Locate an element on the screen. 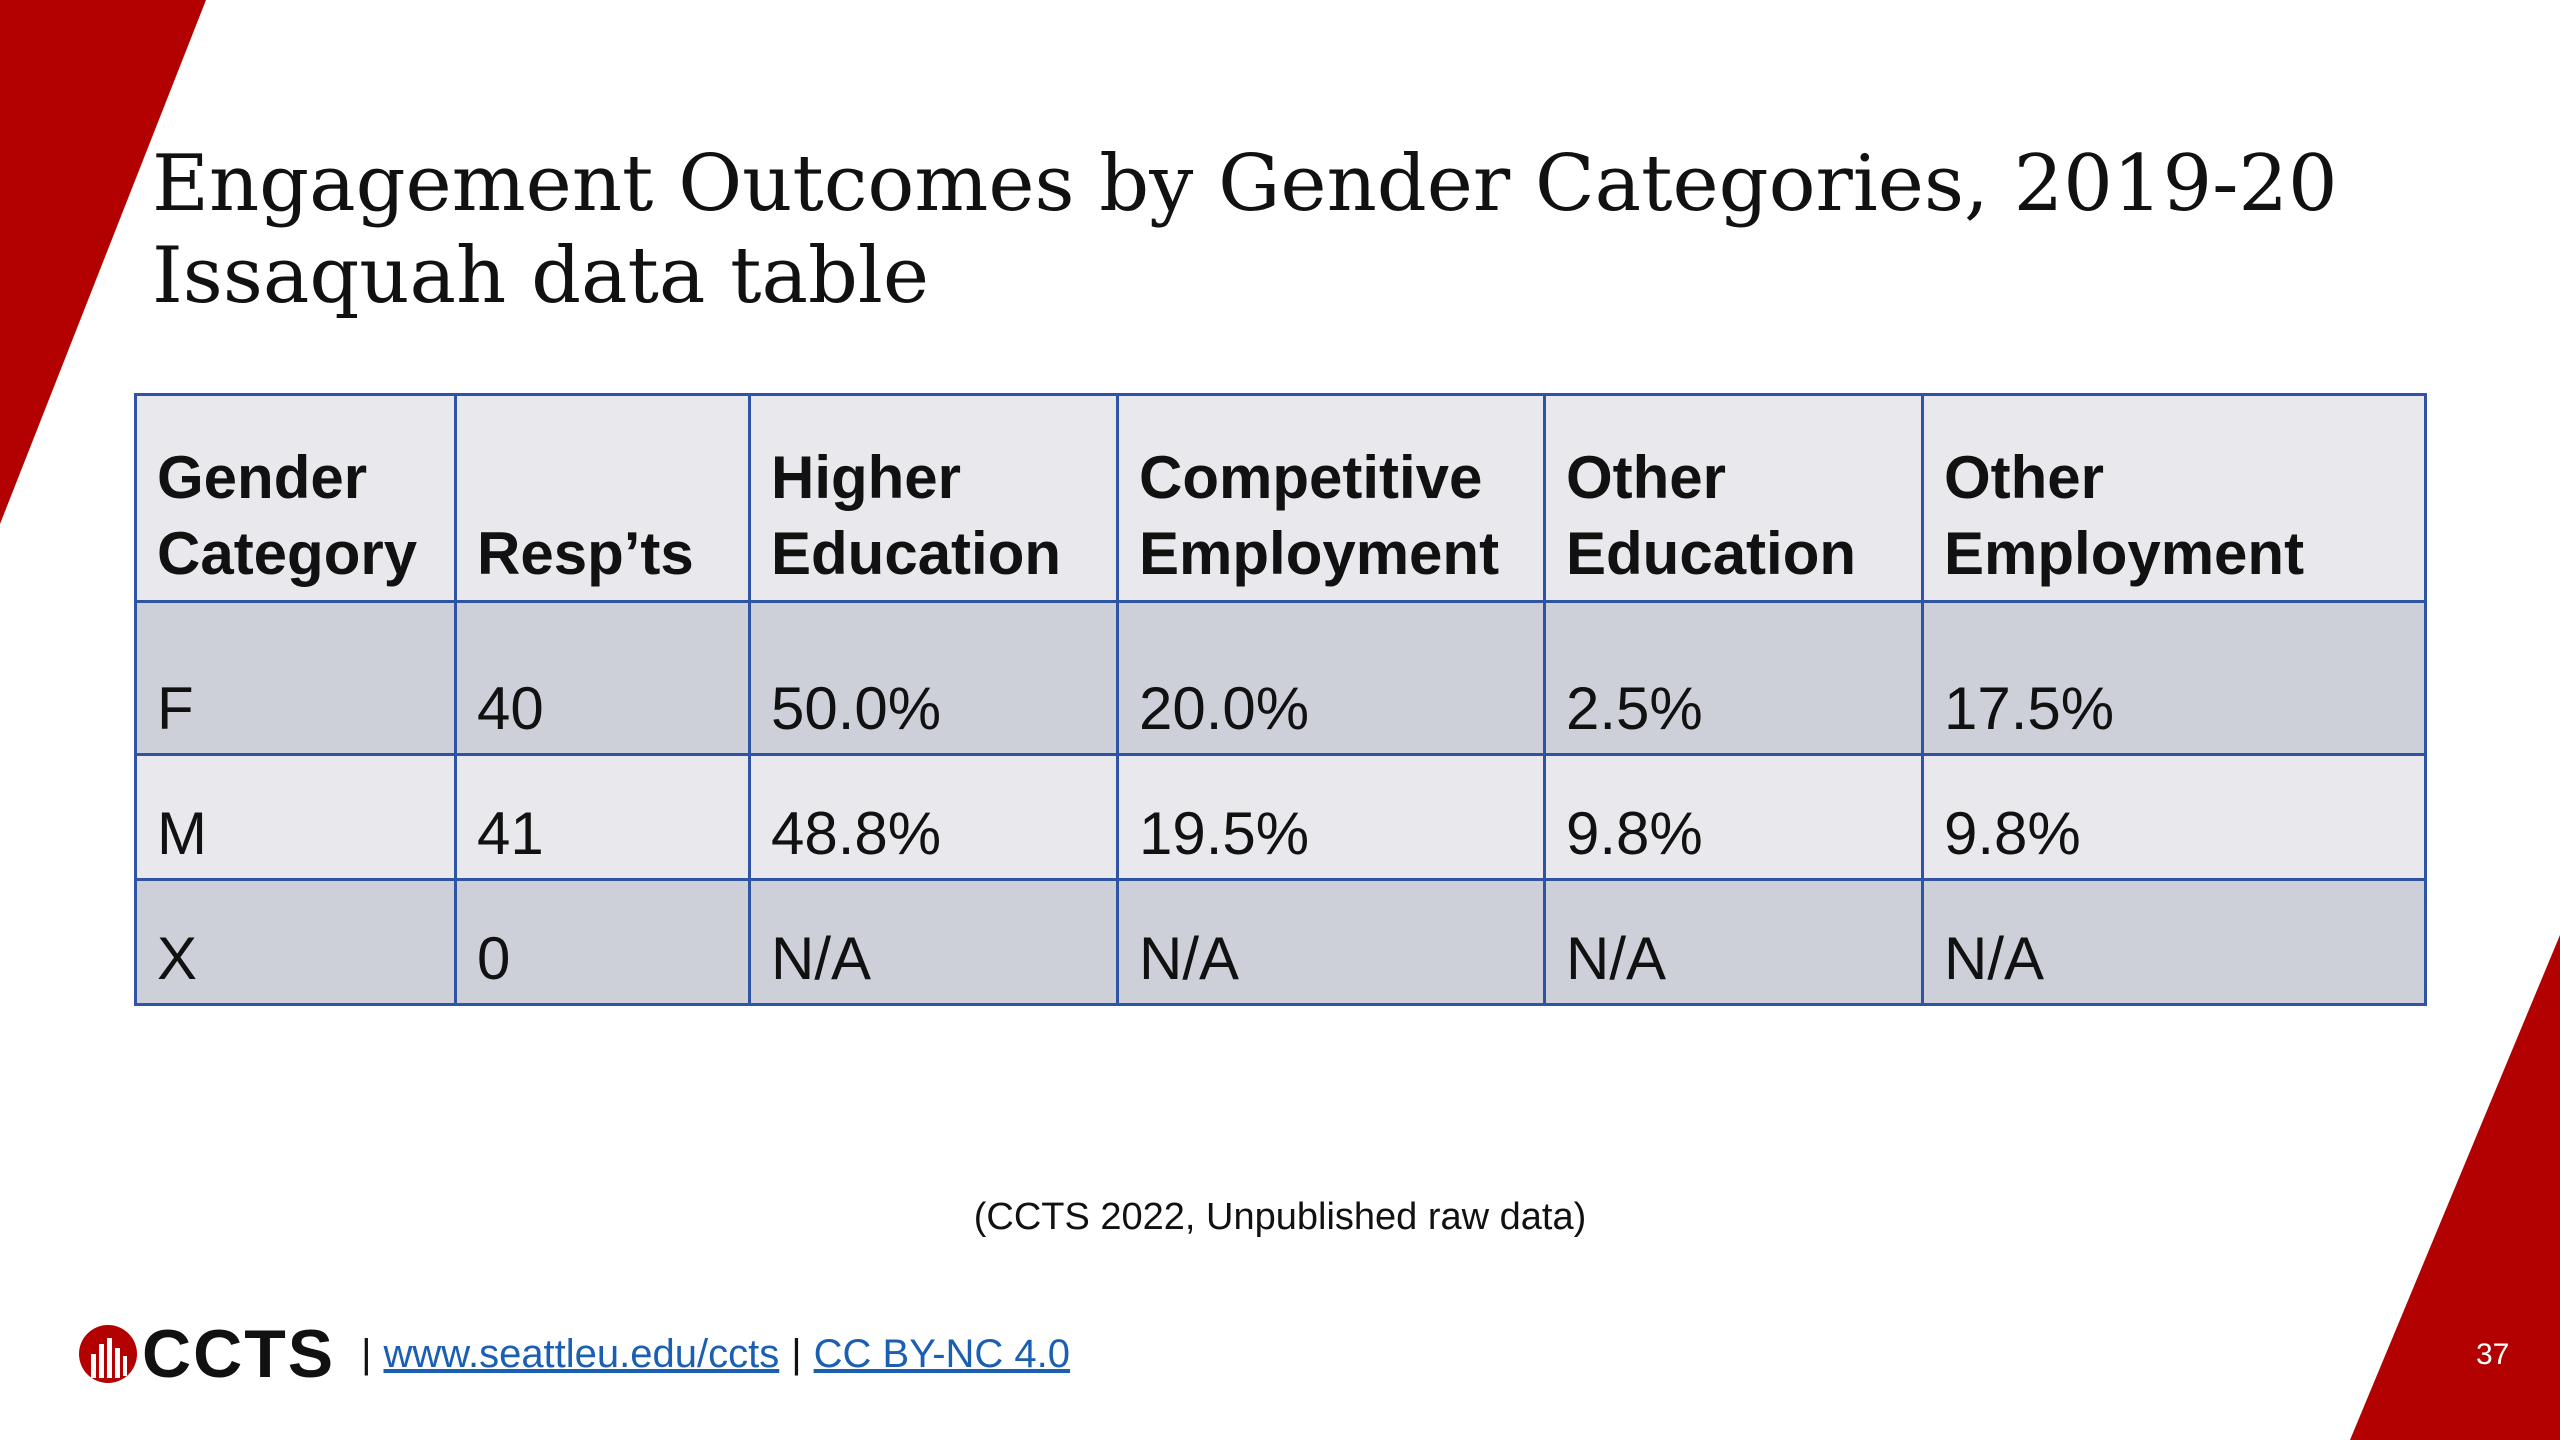  cell-other-education: N/A is located at coordinates (1733, 942).